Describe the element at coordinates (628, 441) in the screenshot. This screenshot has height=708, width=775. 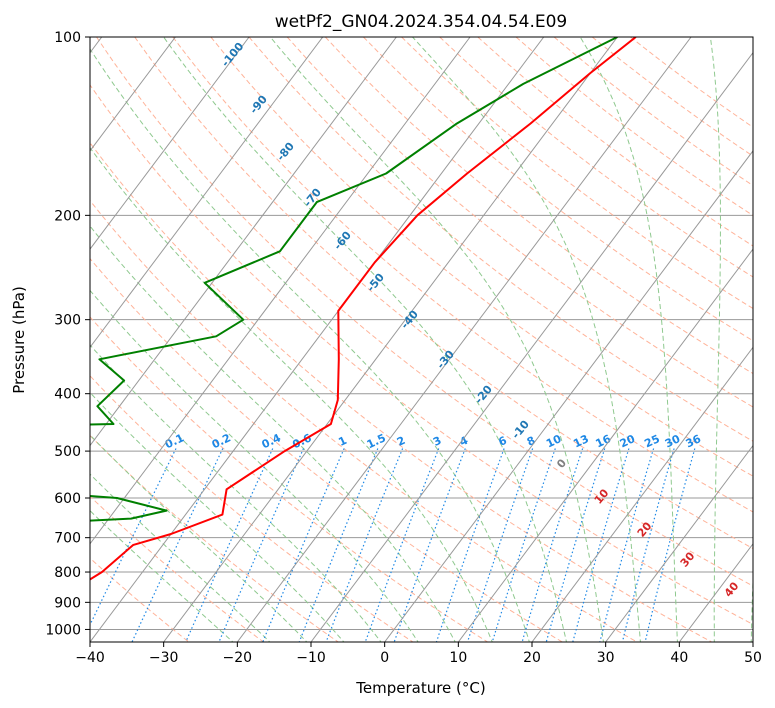
I see `mixing-ratio-label: 20` at that location.